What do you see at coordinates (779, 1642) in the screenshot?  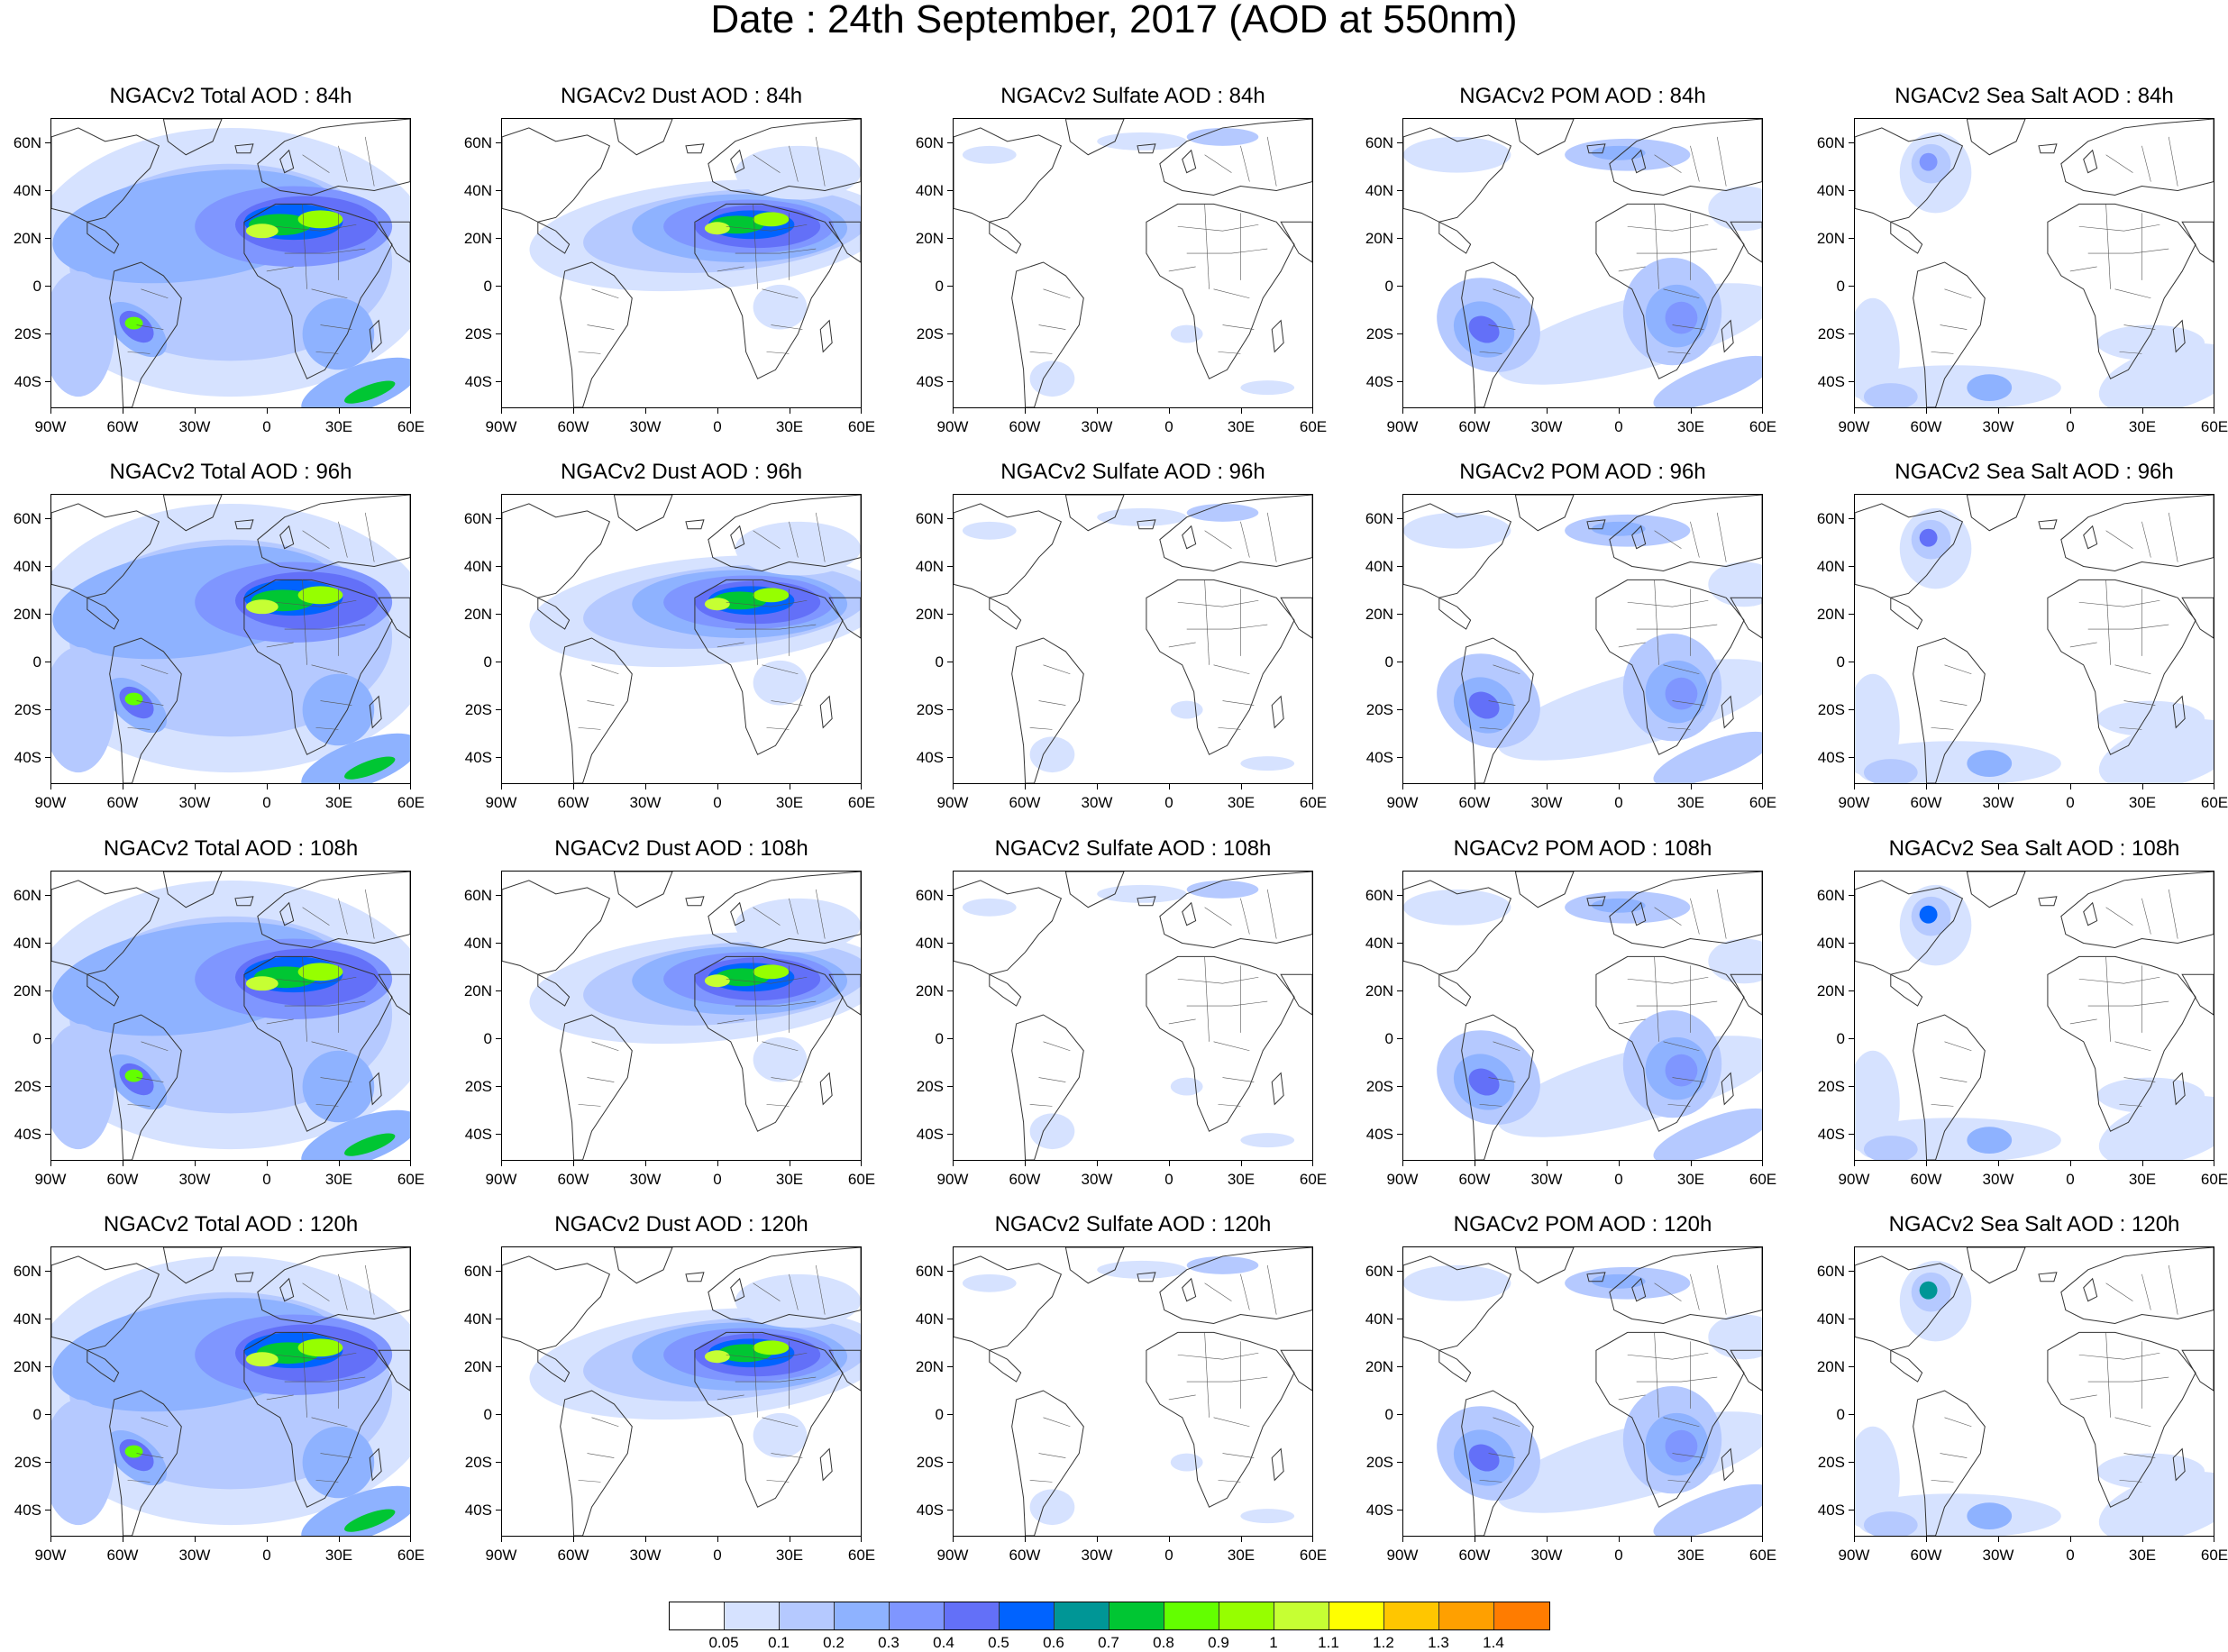 I see `colorbar-tick-label: 0.1` at bounding box center [779, 1642].